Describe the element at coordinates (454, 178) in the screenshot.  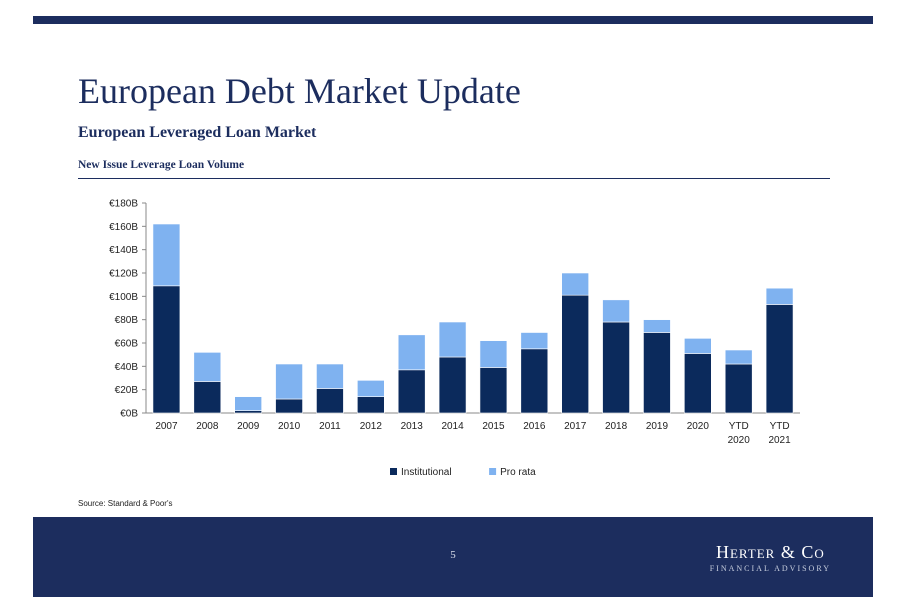
I see `section-divider` at that location.